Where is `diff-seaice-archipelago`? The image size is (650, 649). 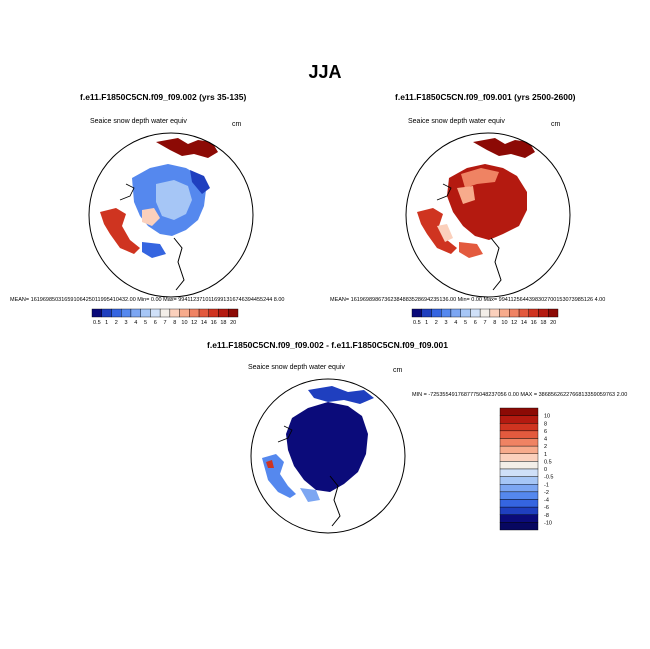
diff-seaice-archipelago is located at coordinates (341, 395).